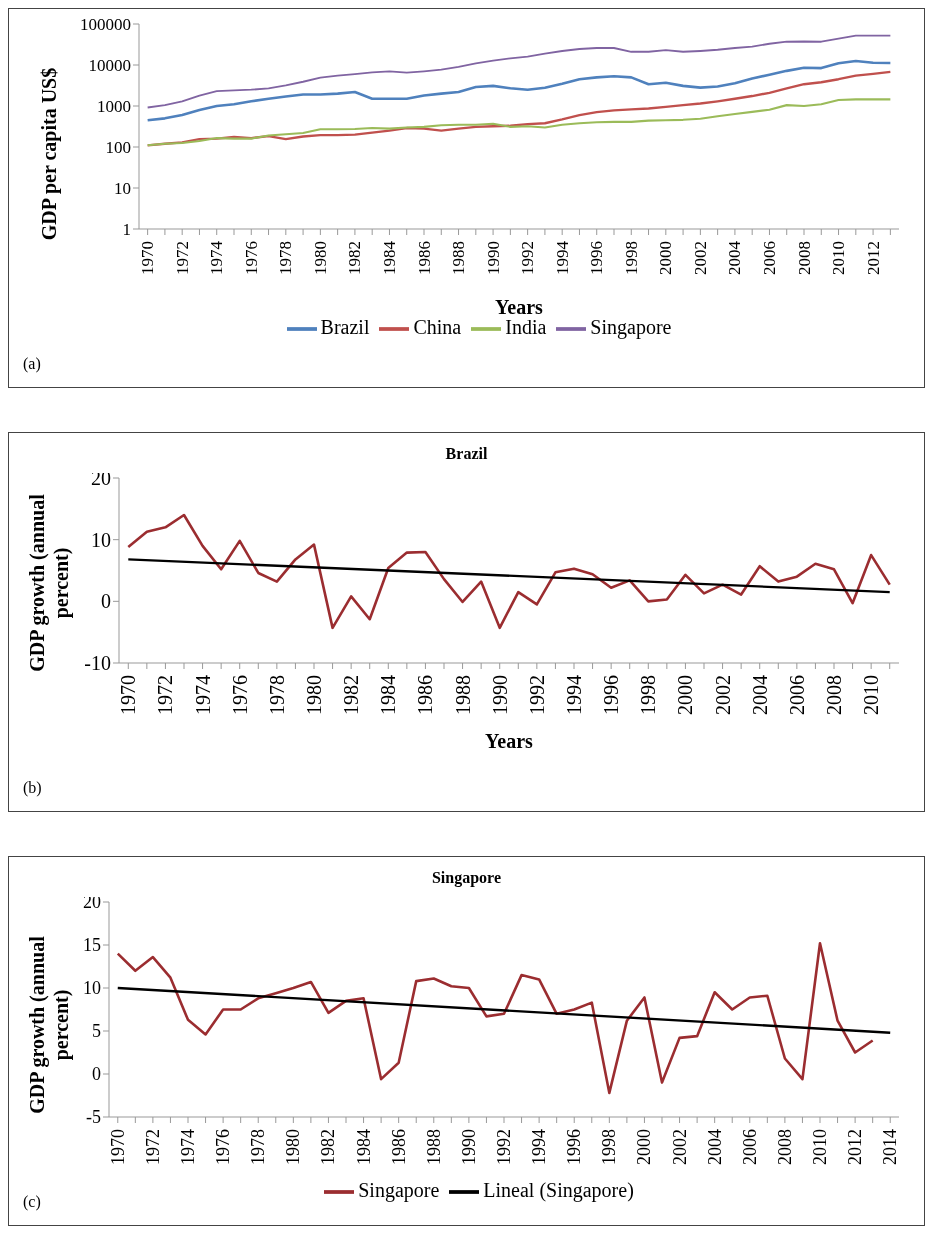 This screenshot has width=935, height=1243. Describe the element at coordinates (92, 902) in the screenshot. I see `y-tick-label: 20` at that location.